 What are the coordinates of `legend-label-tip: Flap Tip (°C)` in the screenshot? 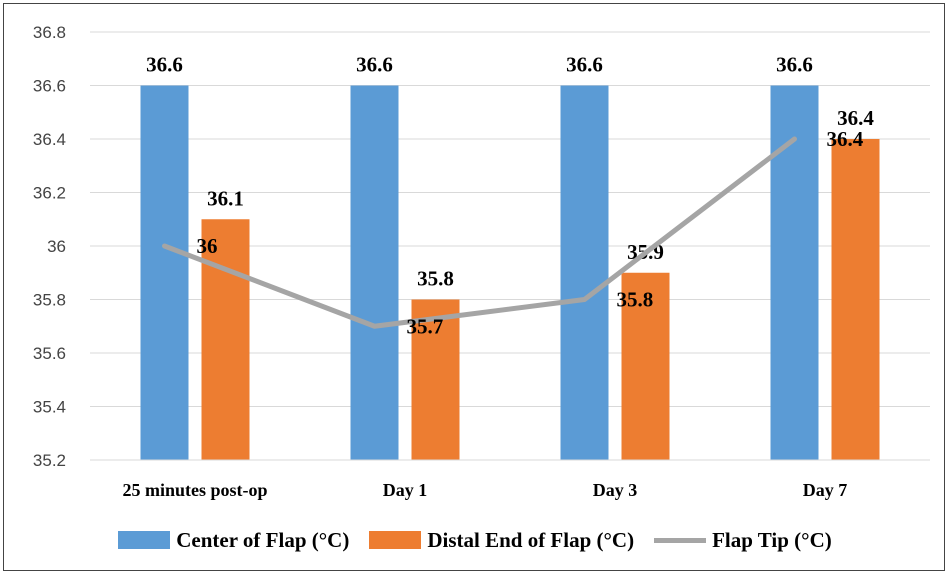 It's located at (772, 539).